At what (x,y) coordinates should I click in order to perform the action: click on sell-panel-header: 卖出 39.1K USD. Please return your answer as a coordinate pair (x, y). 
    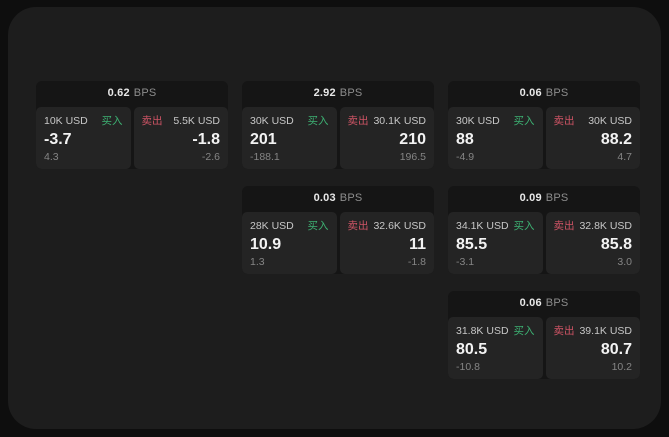
    Looking at the image, I should click on (593, 330).